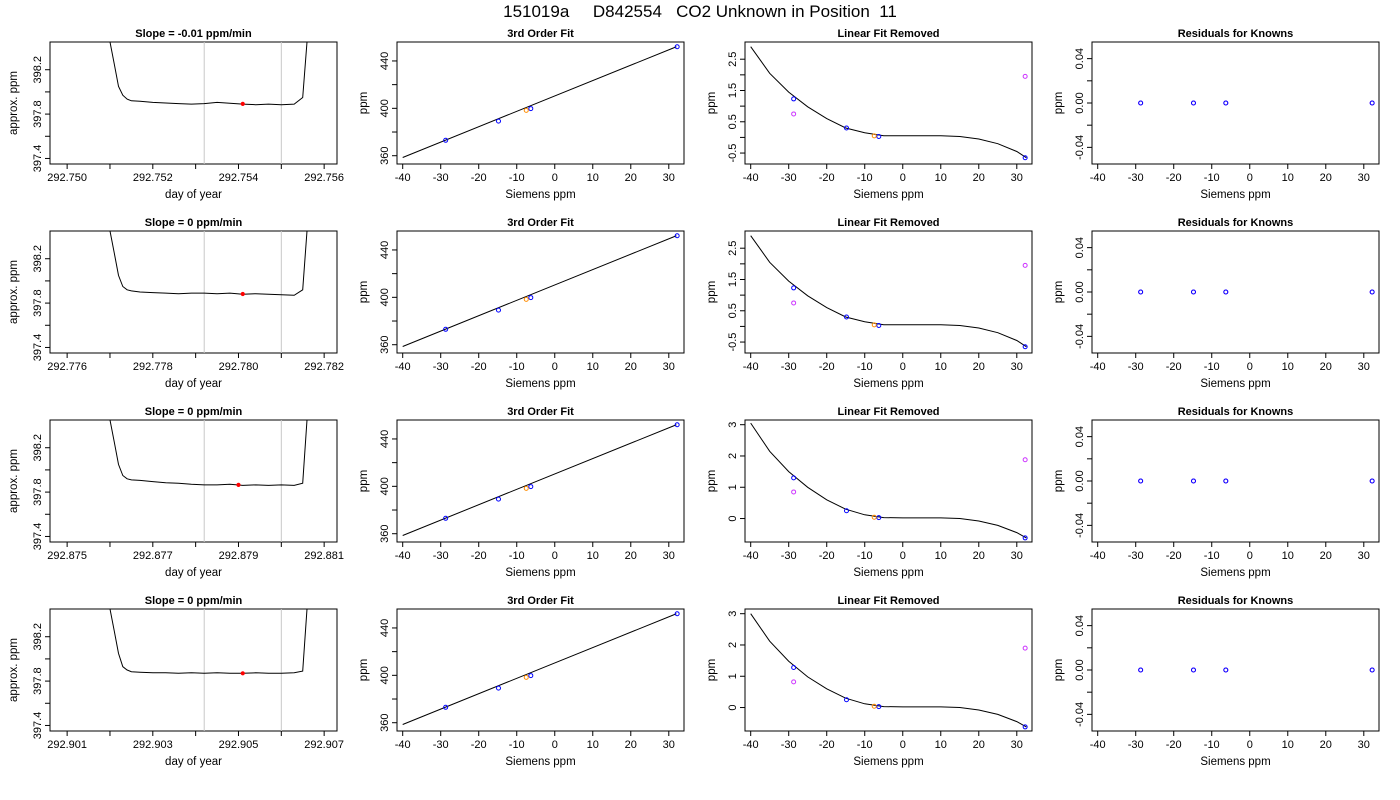 The image size is (1400, 800). I want to click on x-tick-label: 292.903, so click(153, 745).